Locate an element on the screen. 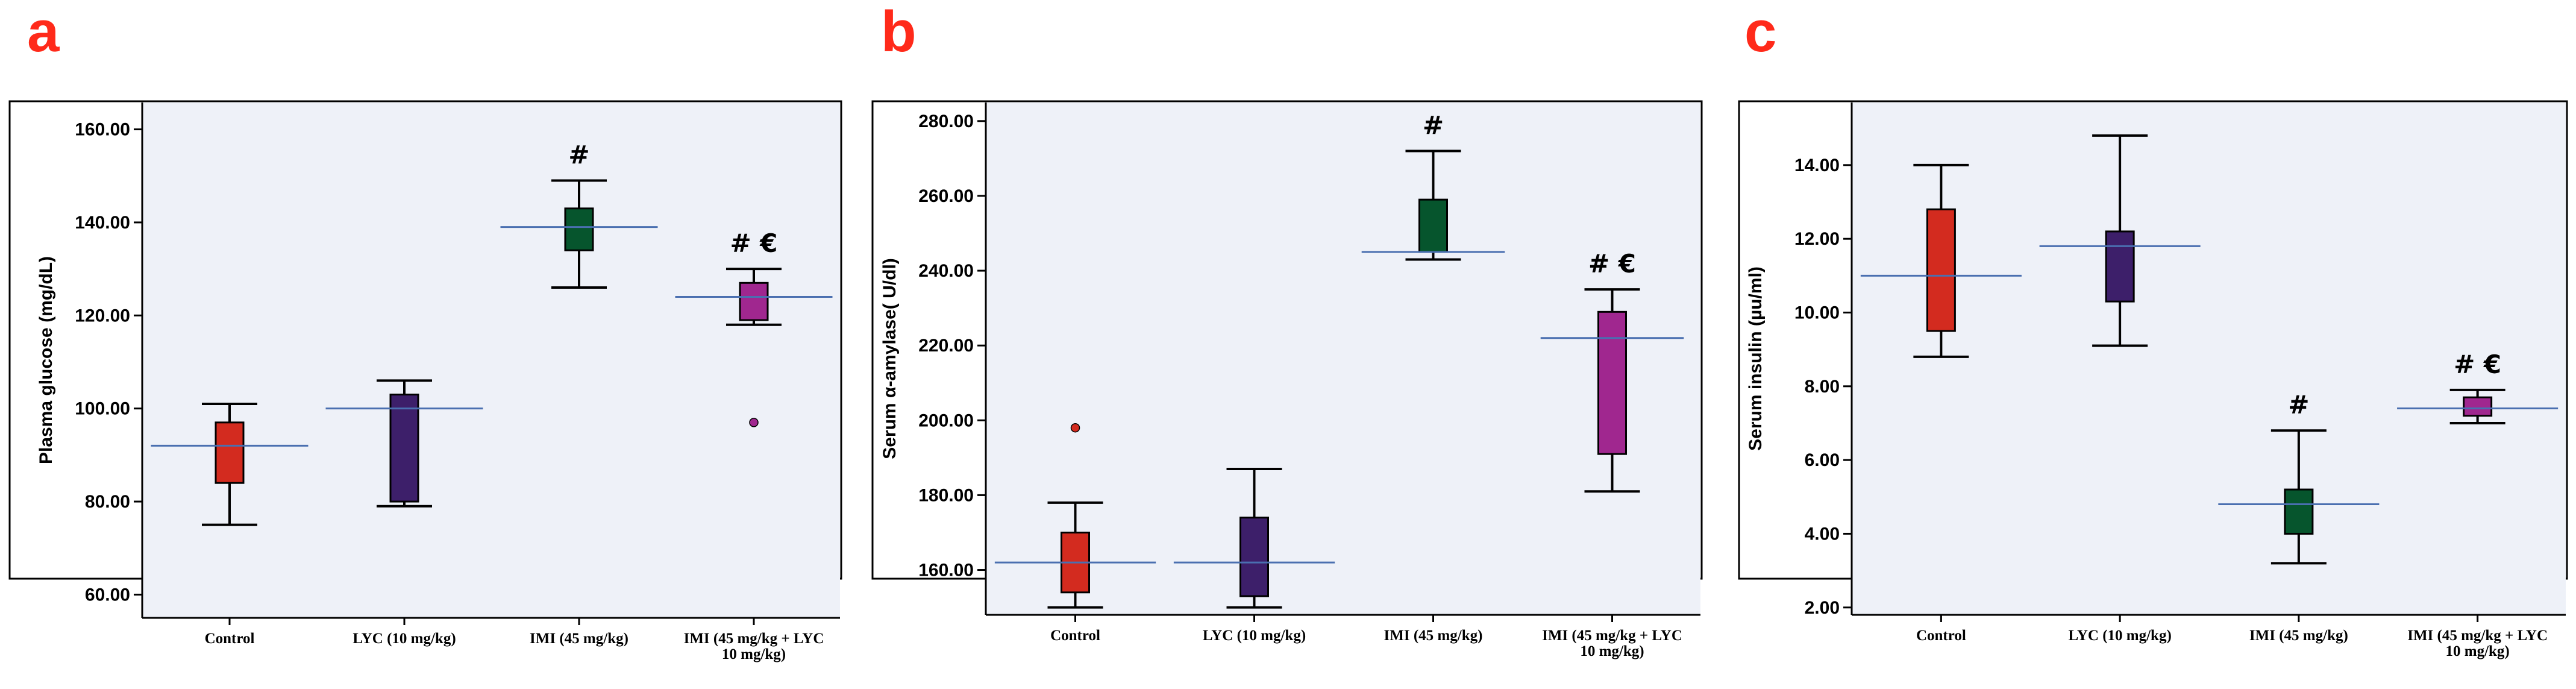  y-tick-label: 180.00 is located at coordinates (946, 495).